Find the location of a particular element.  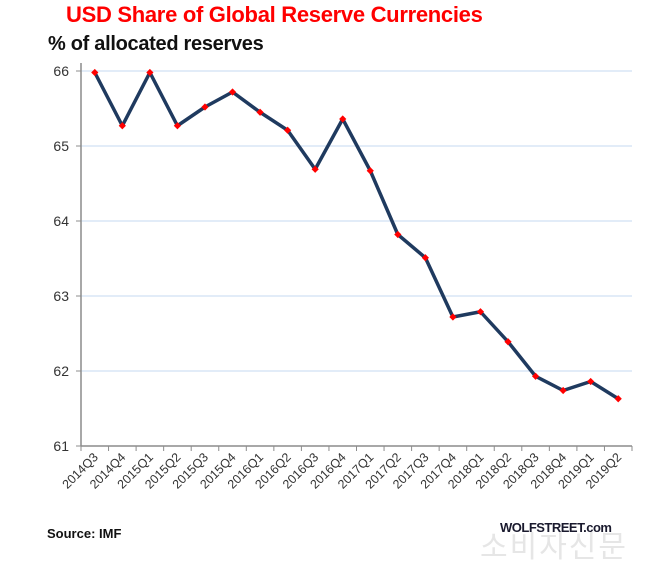

y-tick-label: 61 is located at coordinates (61, 446).